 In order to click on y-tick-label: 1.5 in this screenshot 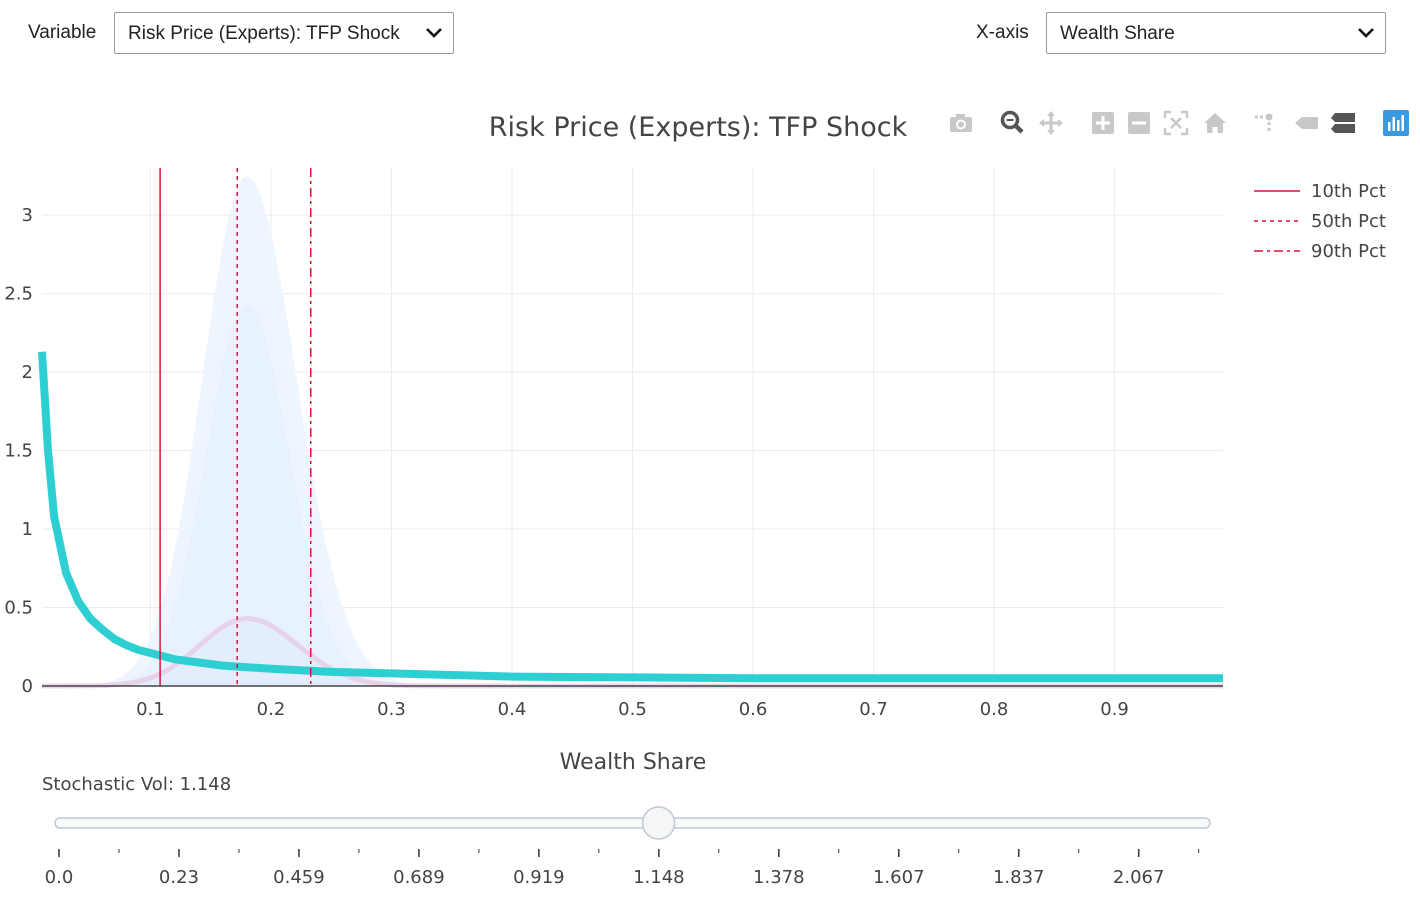, I will do `click(18, 451)`.